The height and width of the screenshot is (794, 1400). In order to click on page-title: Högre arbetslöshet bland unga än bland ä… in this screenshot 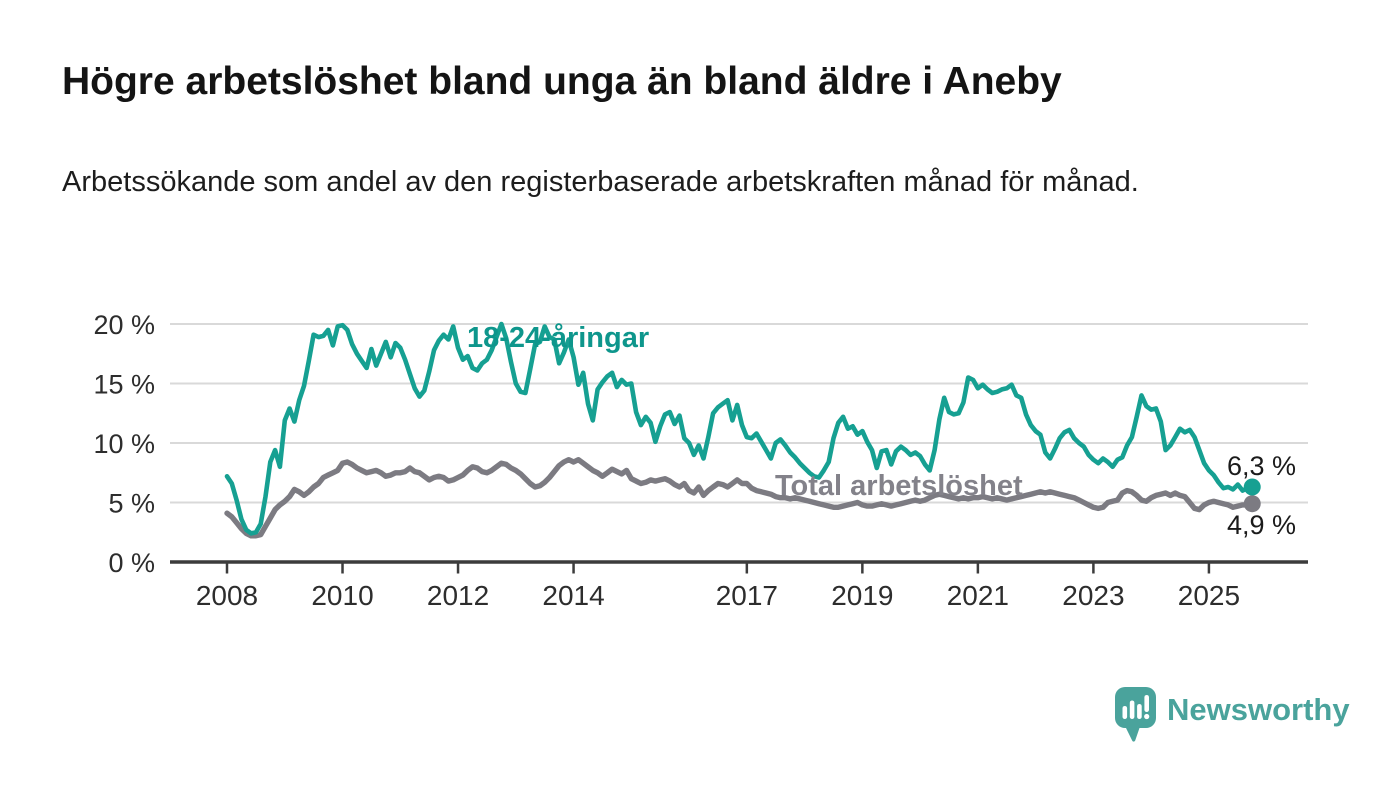, I will do `click(562, 81)`.